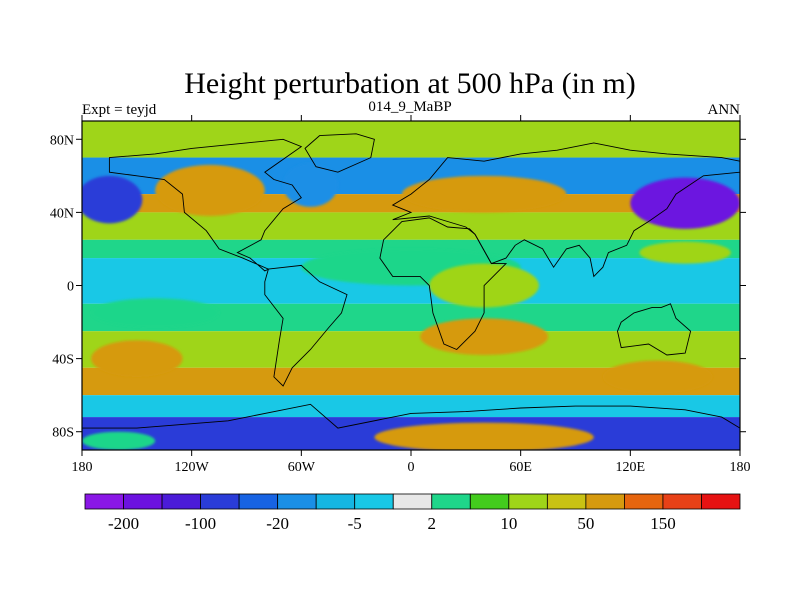  What do you see at coordinates (123, 523) in the screenshot?
I see `colorbar-label: -200` at bounding box center [123, 523].